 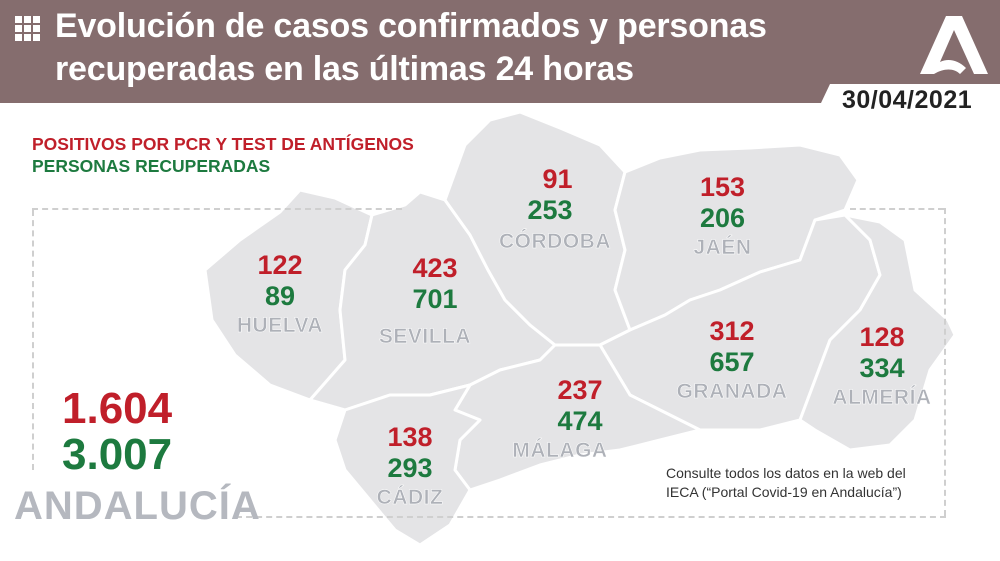 I want to click on province-name: MÁLAGA, so click(x=560, y=451).